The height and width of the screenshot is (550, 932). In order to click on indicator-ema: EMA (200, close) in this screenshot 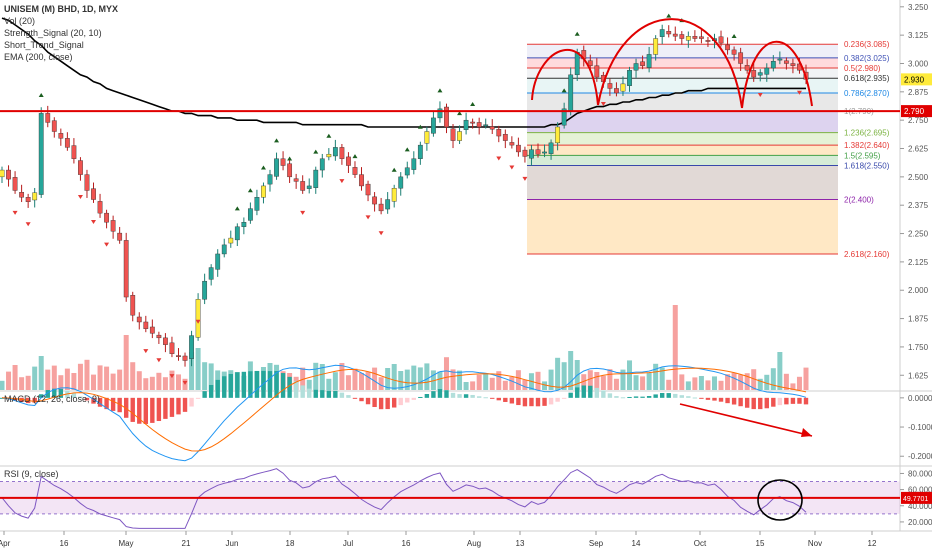, I will do `click(38, 57)`.